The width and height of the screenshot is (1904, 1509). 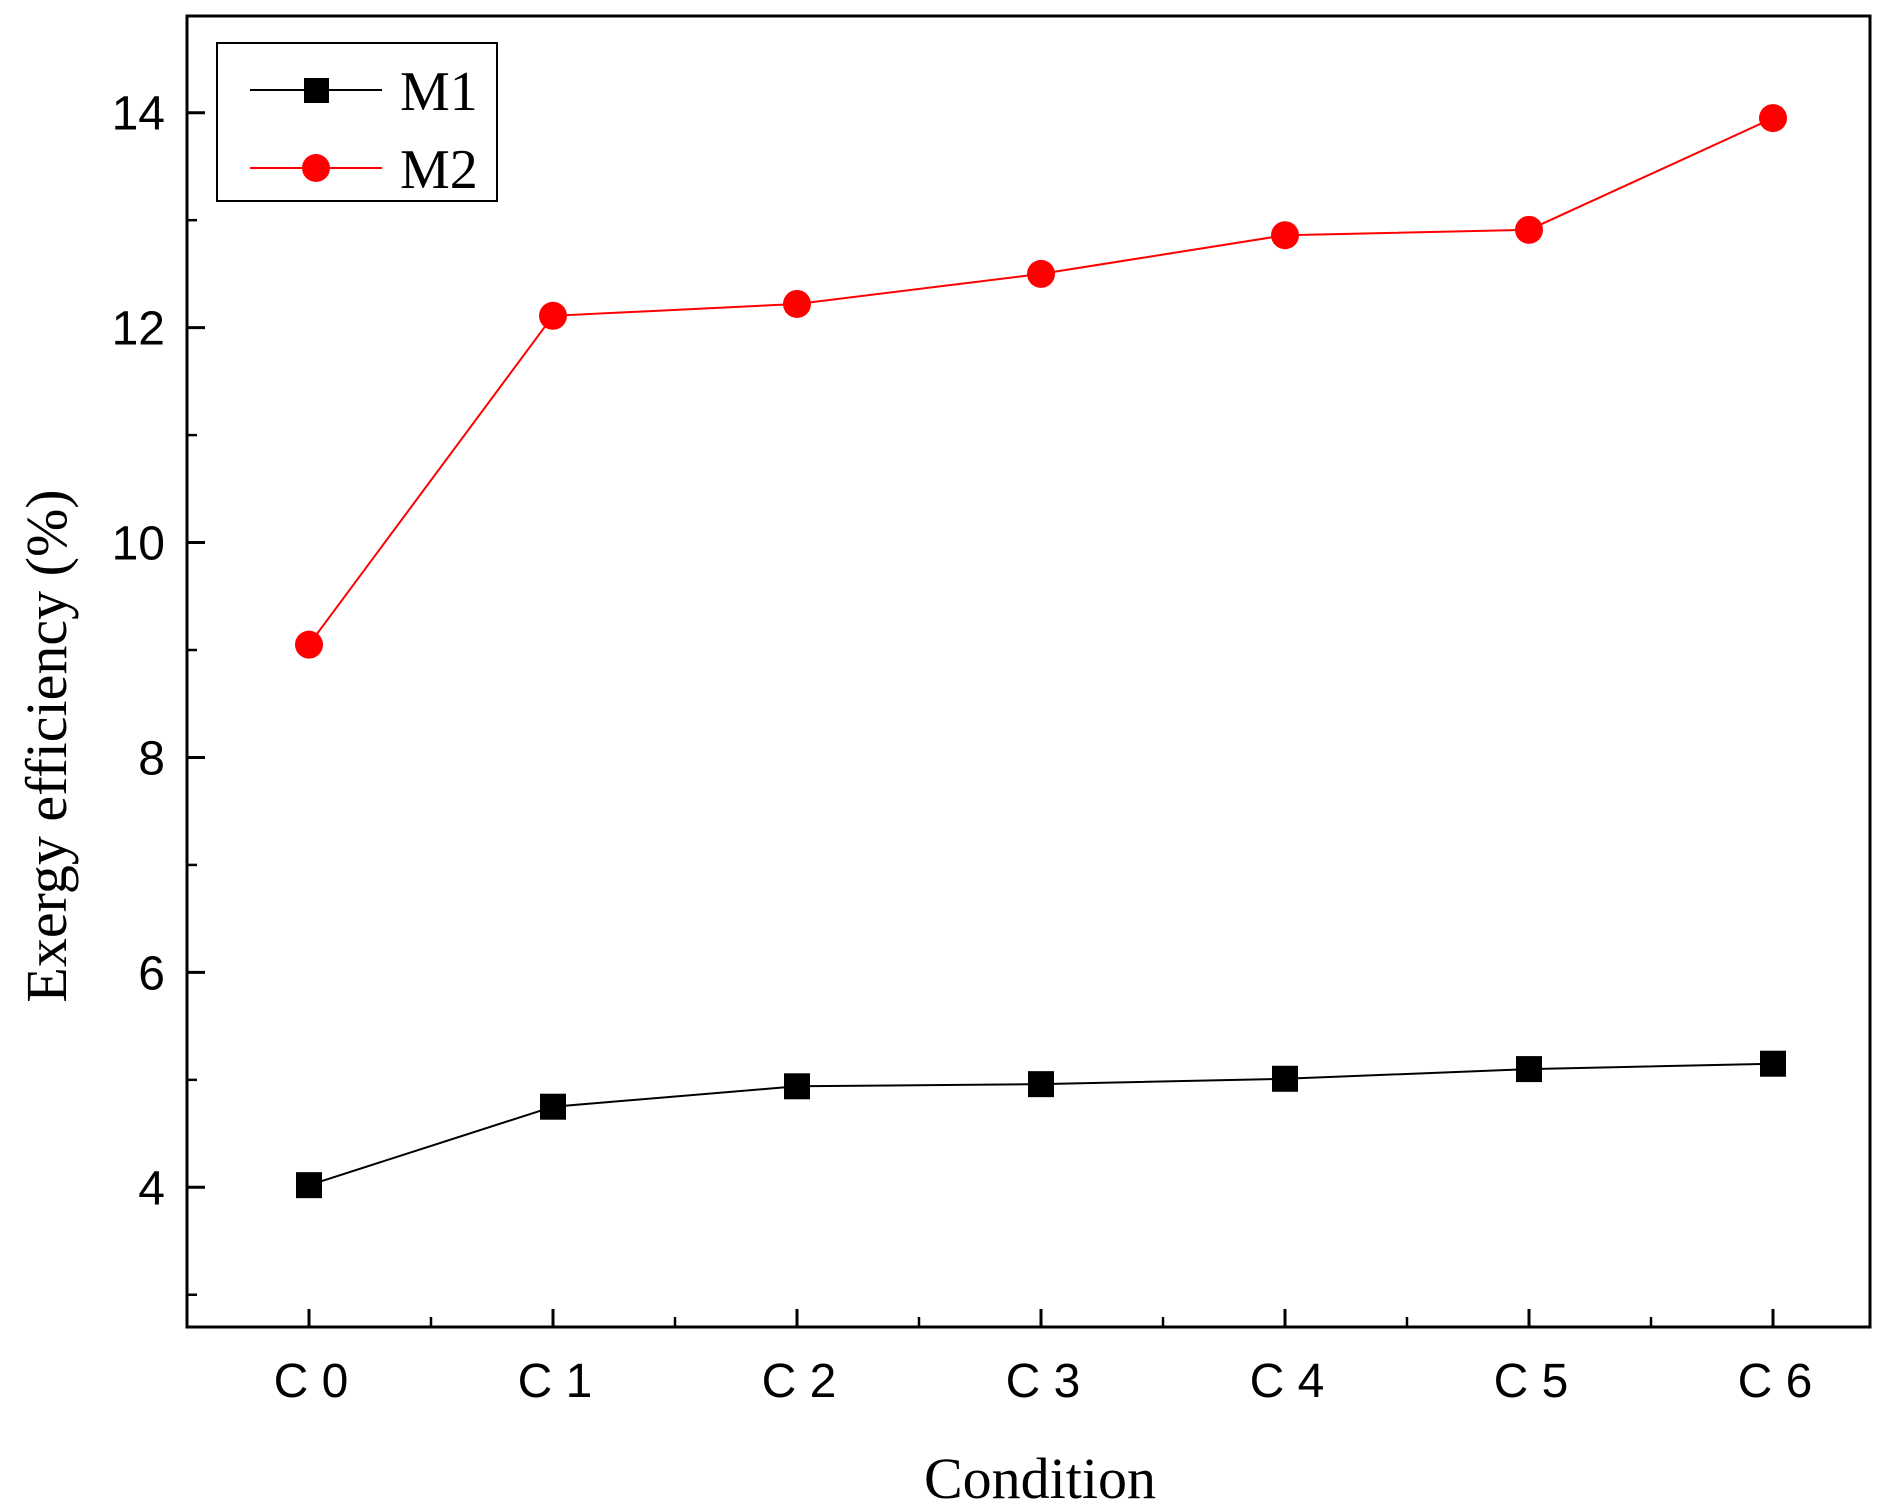 What do you see at coordinates (555, 1381) in the screenshot?
I see `x-tick-label: C 1` at bounding box center [555, 1381].